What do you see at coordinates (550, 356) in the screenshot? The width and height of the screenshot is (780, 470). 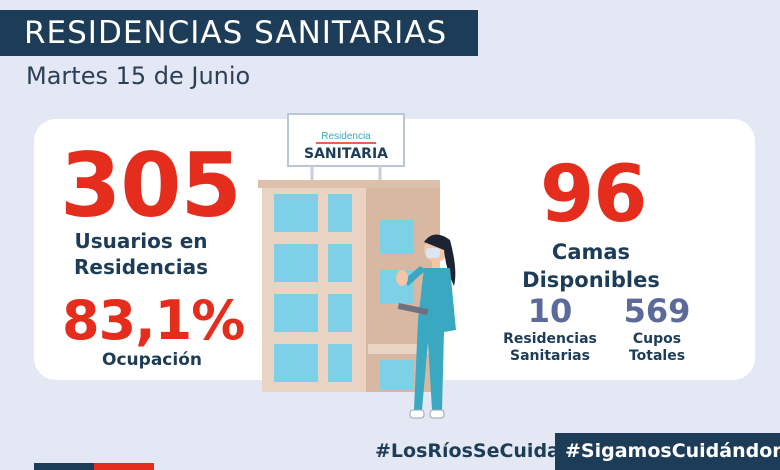 I see `residencias-label-line2: Sanitarias` at bounding box center [550, 356].